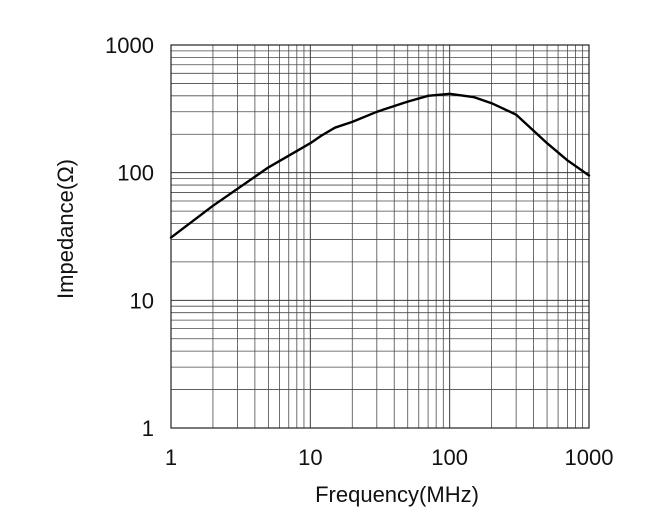  I want to click on y-tick-labels: 1 10 100 1000, so click(129, 237).